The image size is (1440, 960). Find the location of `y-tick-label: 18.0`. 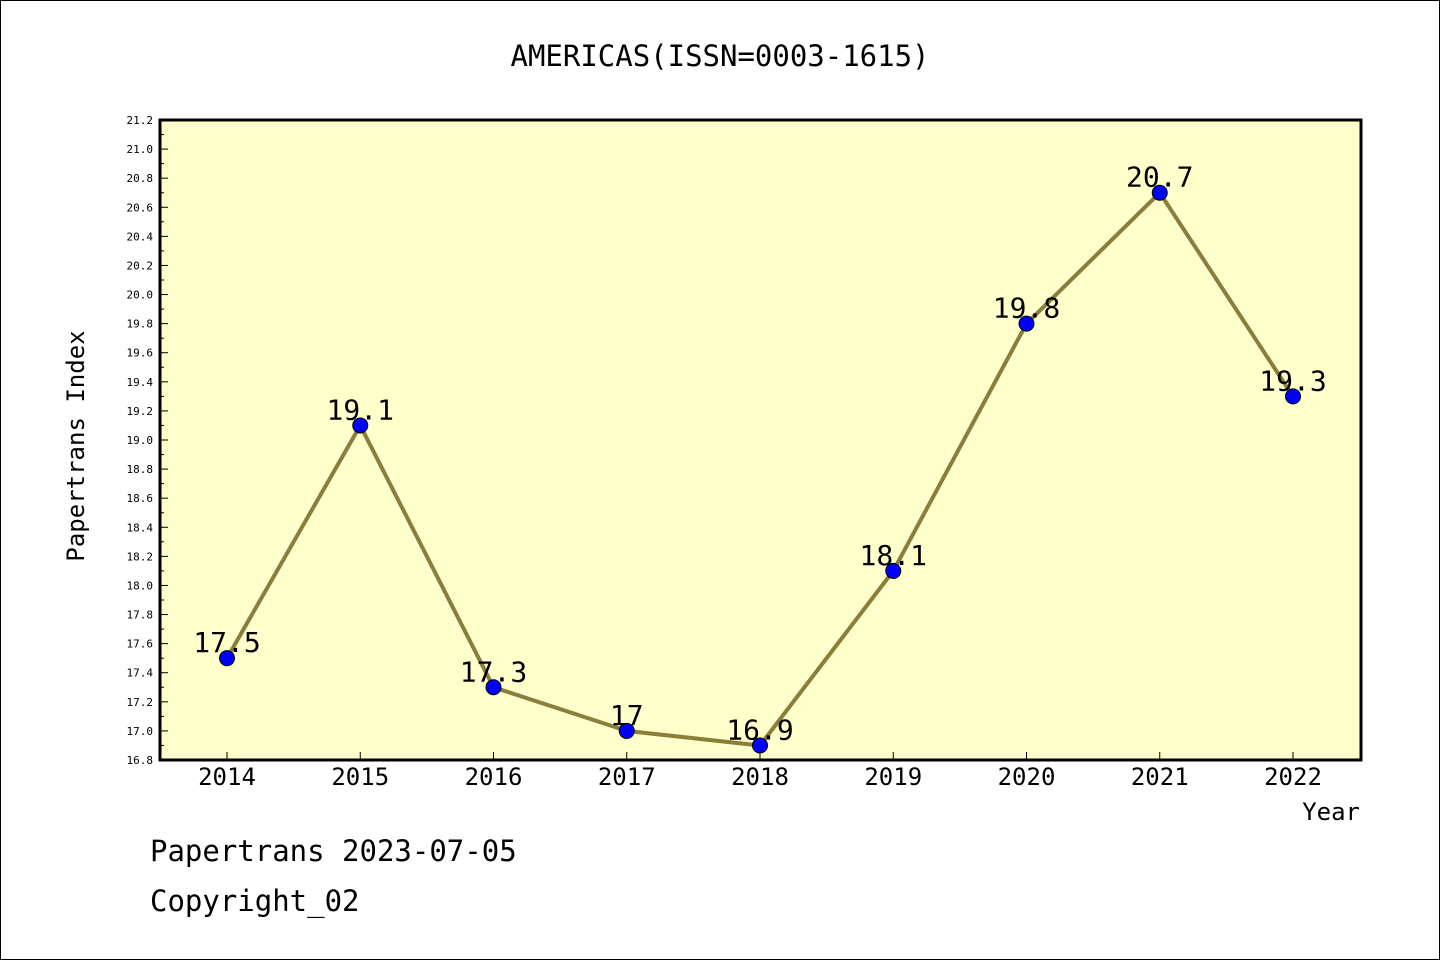

y-tick-label: 18.0 is located at coordinates (140, 585).